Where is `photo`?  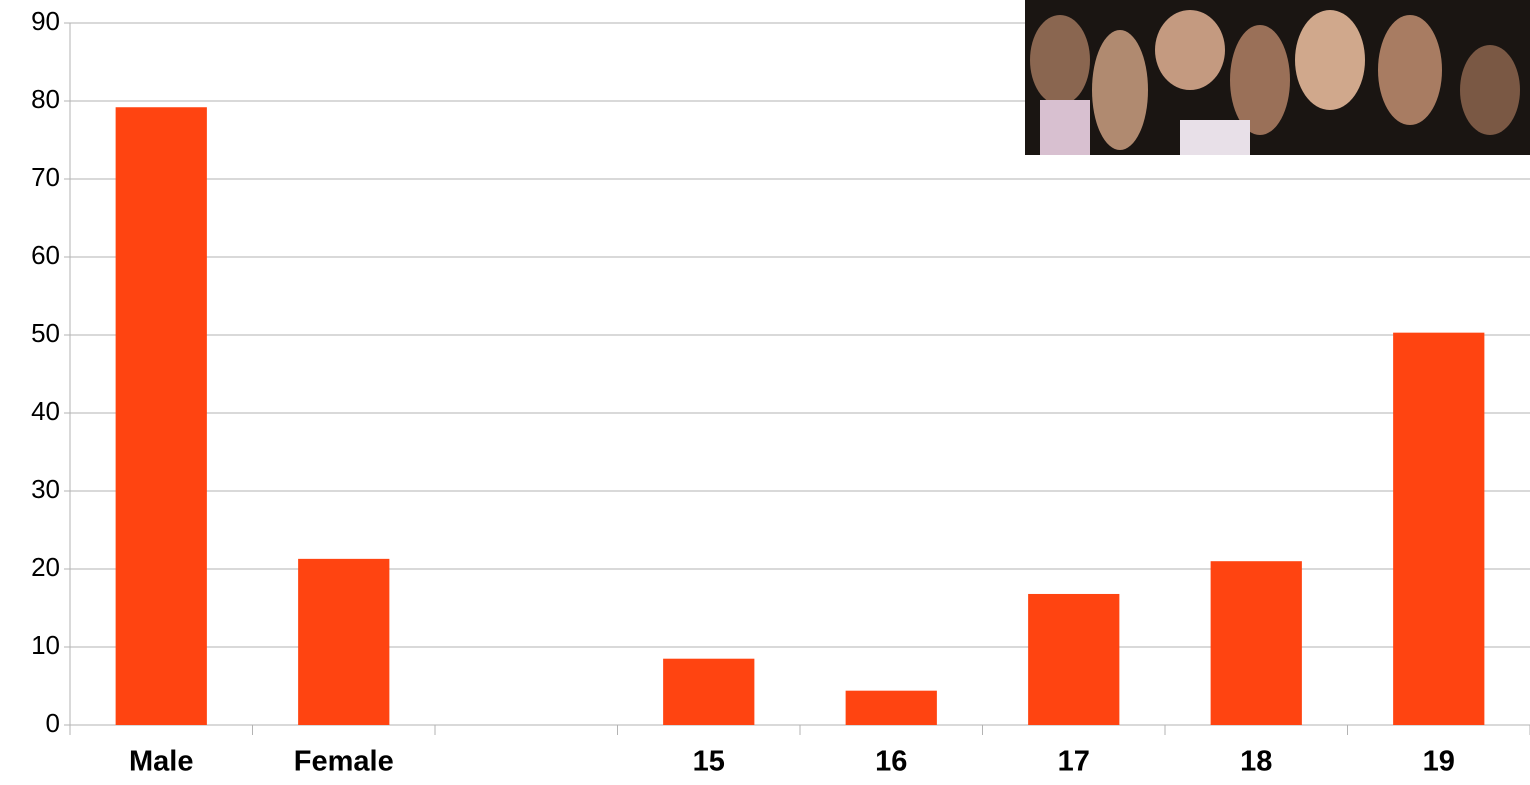 photo is located at coordinates (1277, 77).